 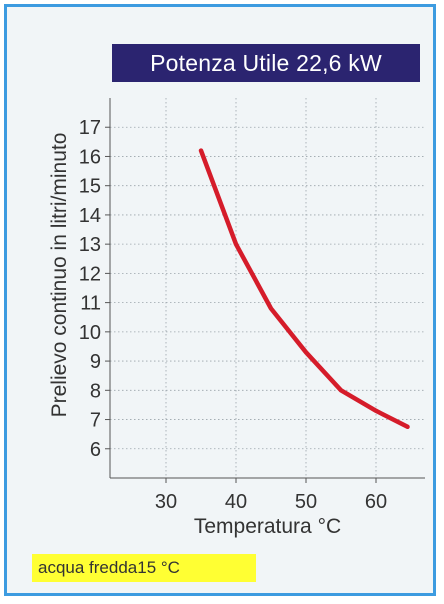 What do you see at coordinates (236, 502) in the screenshot?
I see `x-tick-label: 40` at bounding box center [236, 502].